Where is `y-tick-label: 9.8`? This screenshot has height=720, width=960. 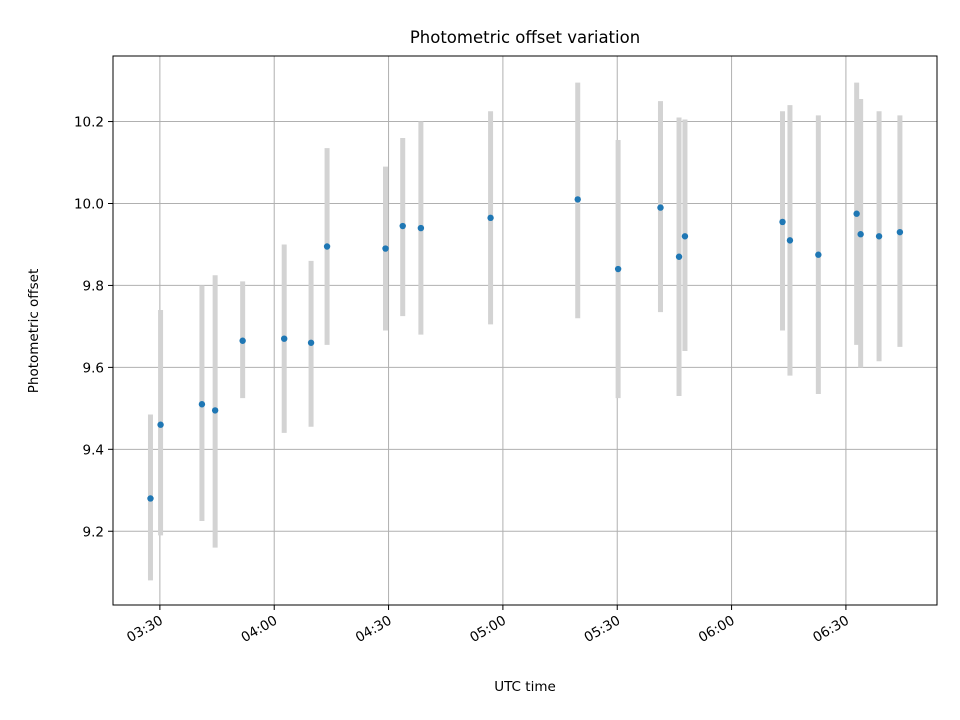 y-tick-label: 9.8 is located at coordinates (93, 286).